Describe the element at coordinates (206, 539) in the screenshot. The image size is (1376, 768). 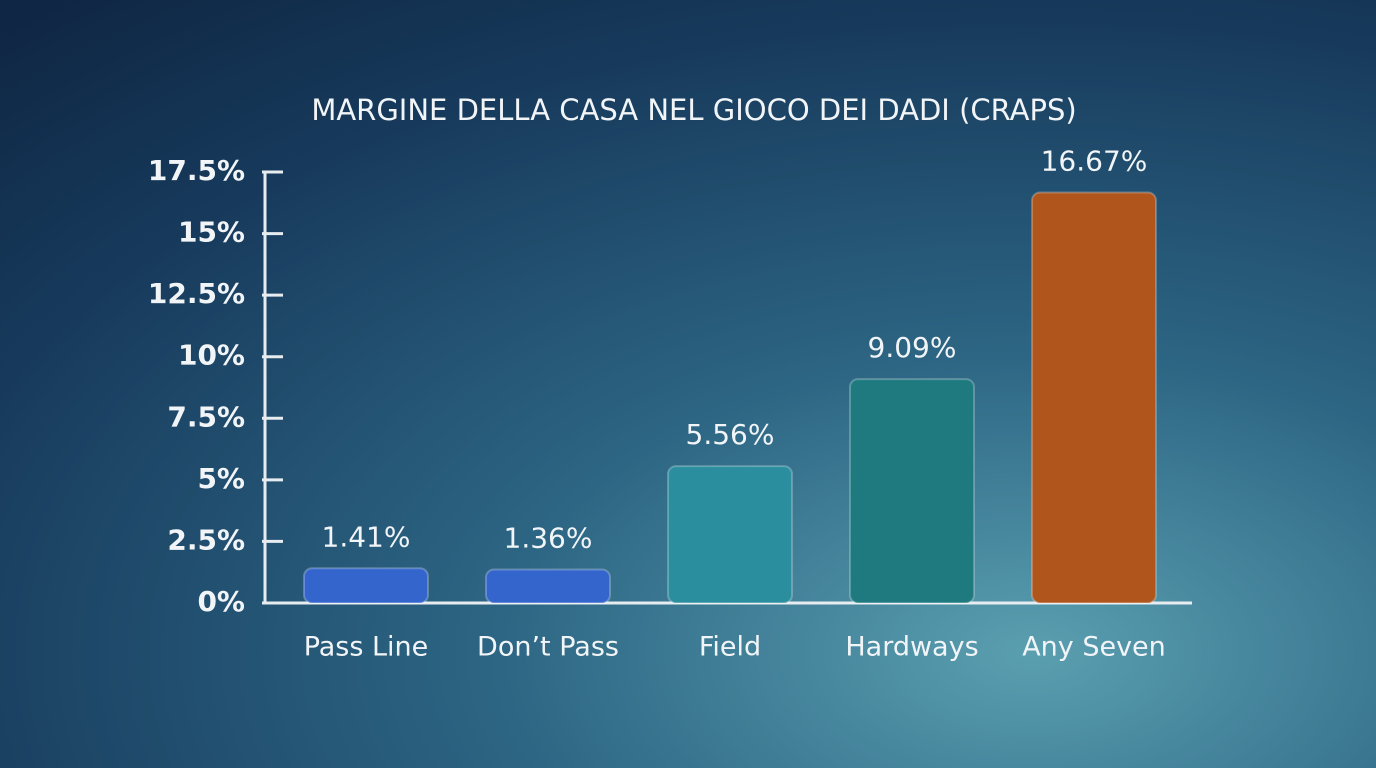
I see `y-tick-label: 2.5%` at that location.